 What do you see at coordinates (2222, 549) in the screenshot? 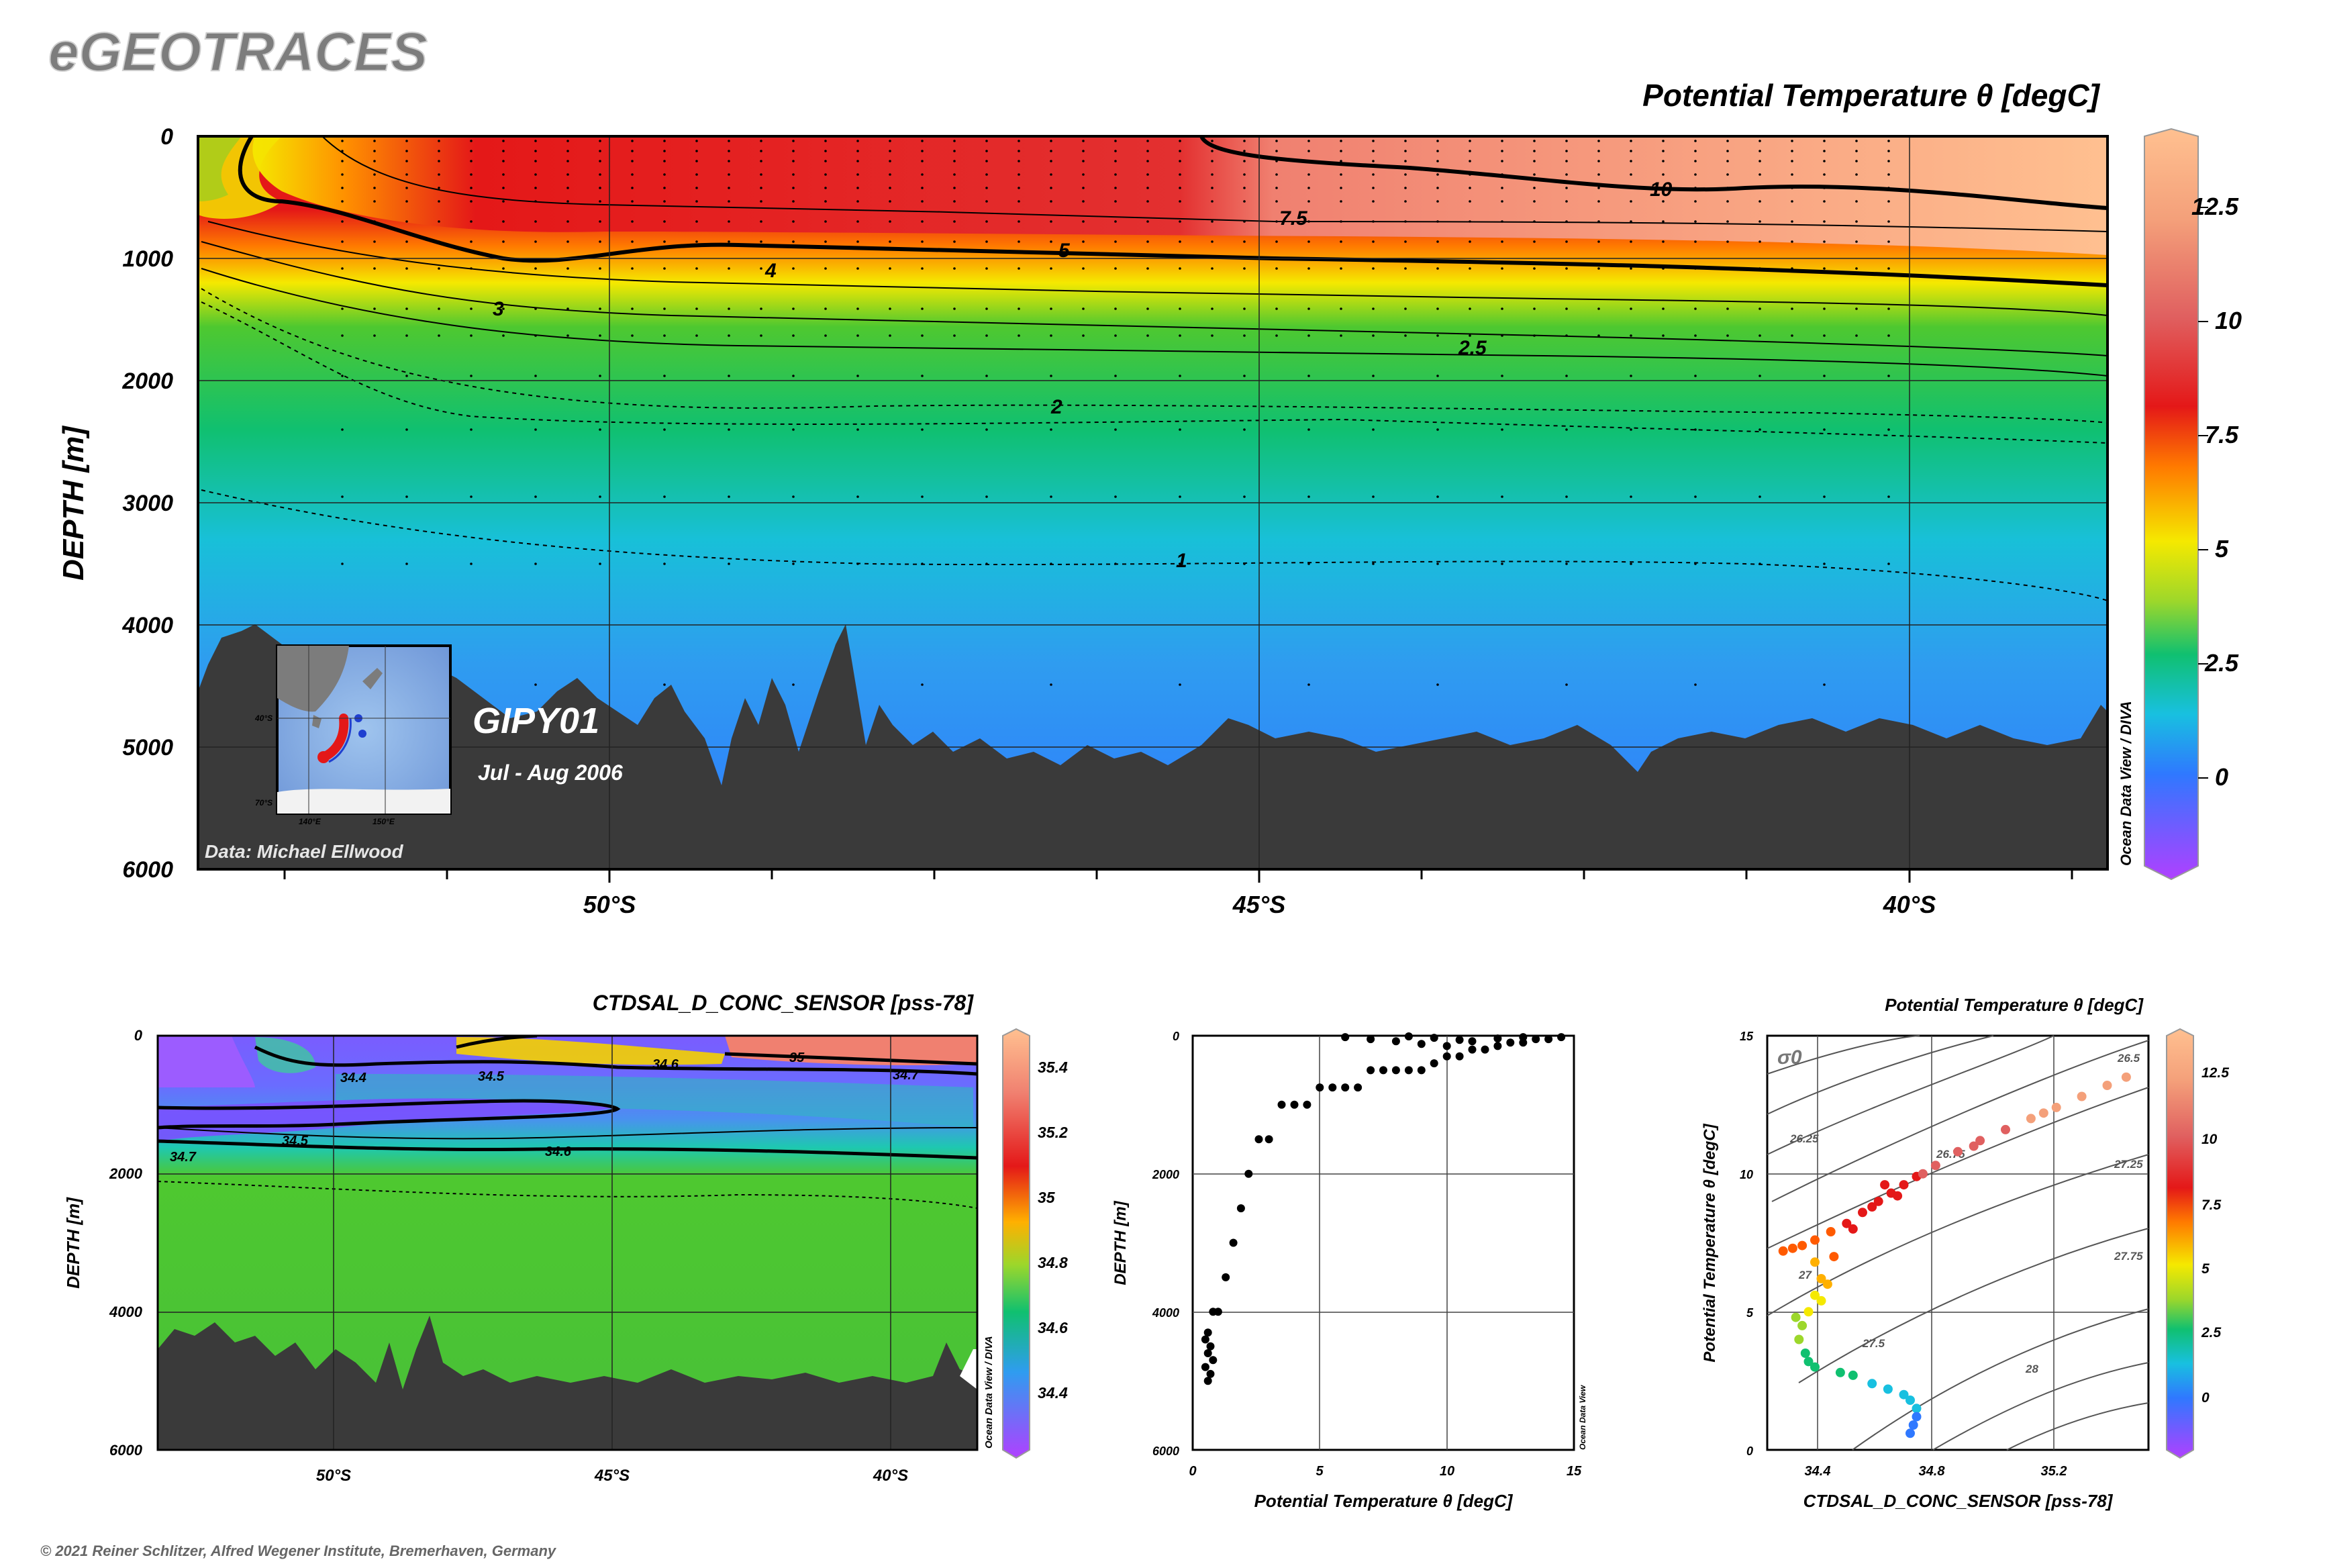
I see `cbar-tick-5: 5` at bounding box center [2222, 549].